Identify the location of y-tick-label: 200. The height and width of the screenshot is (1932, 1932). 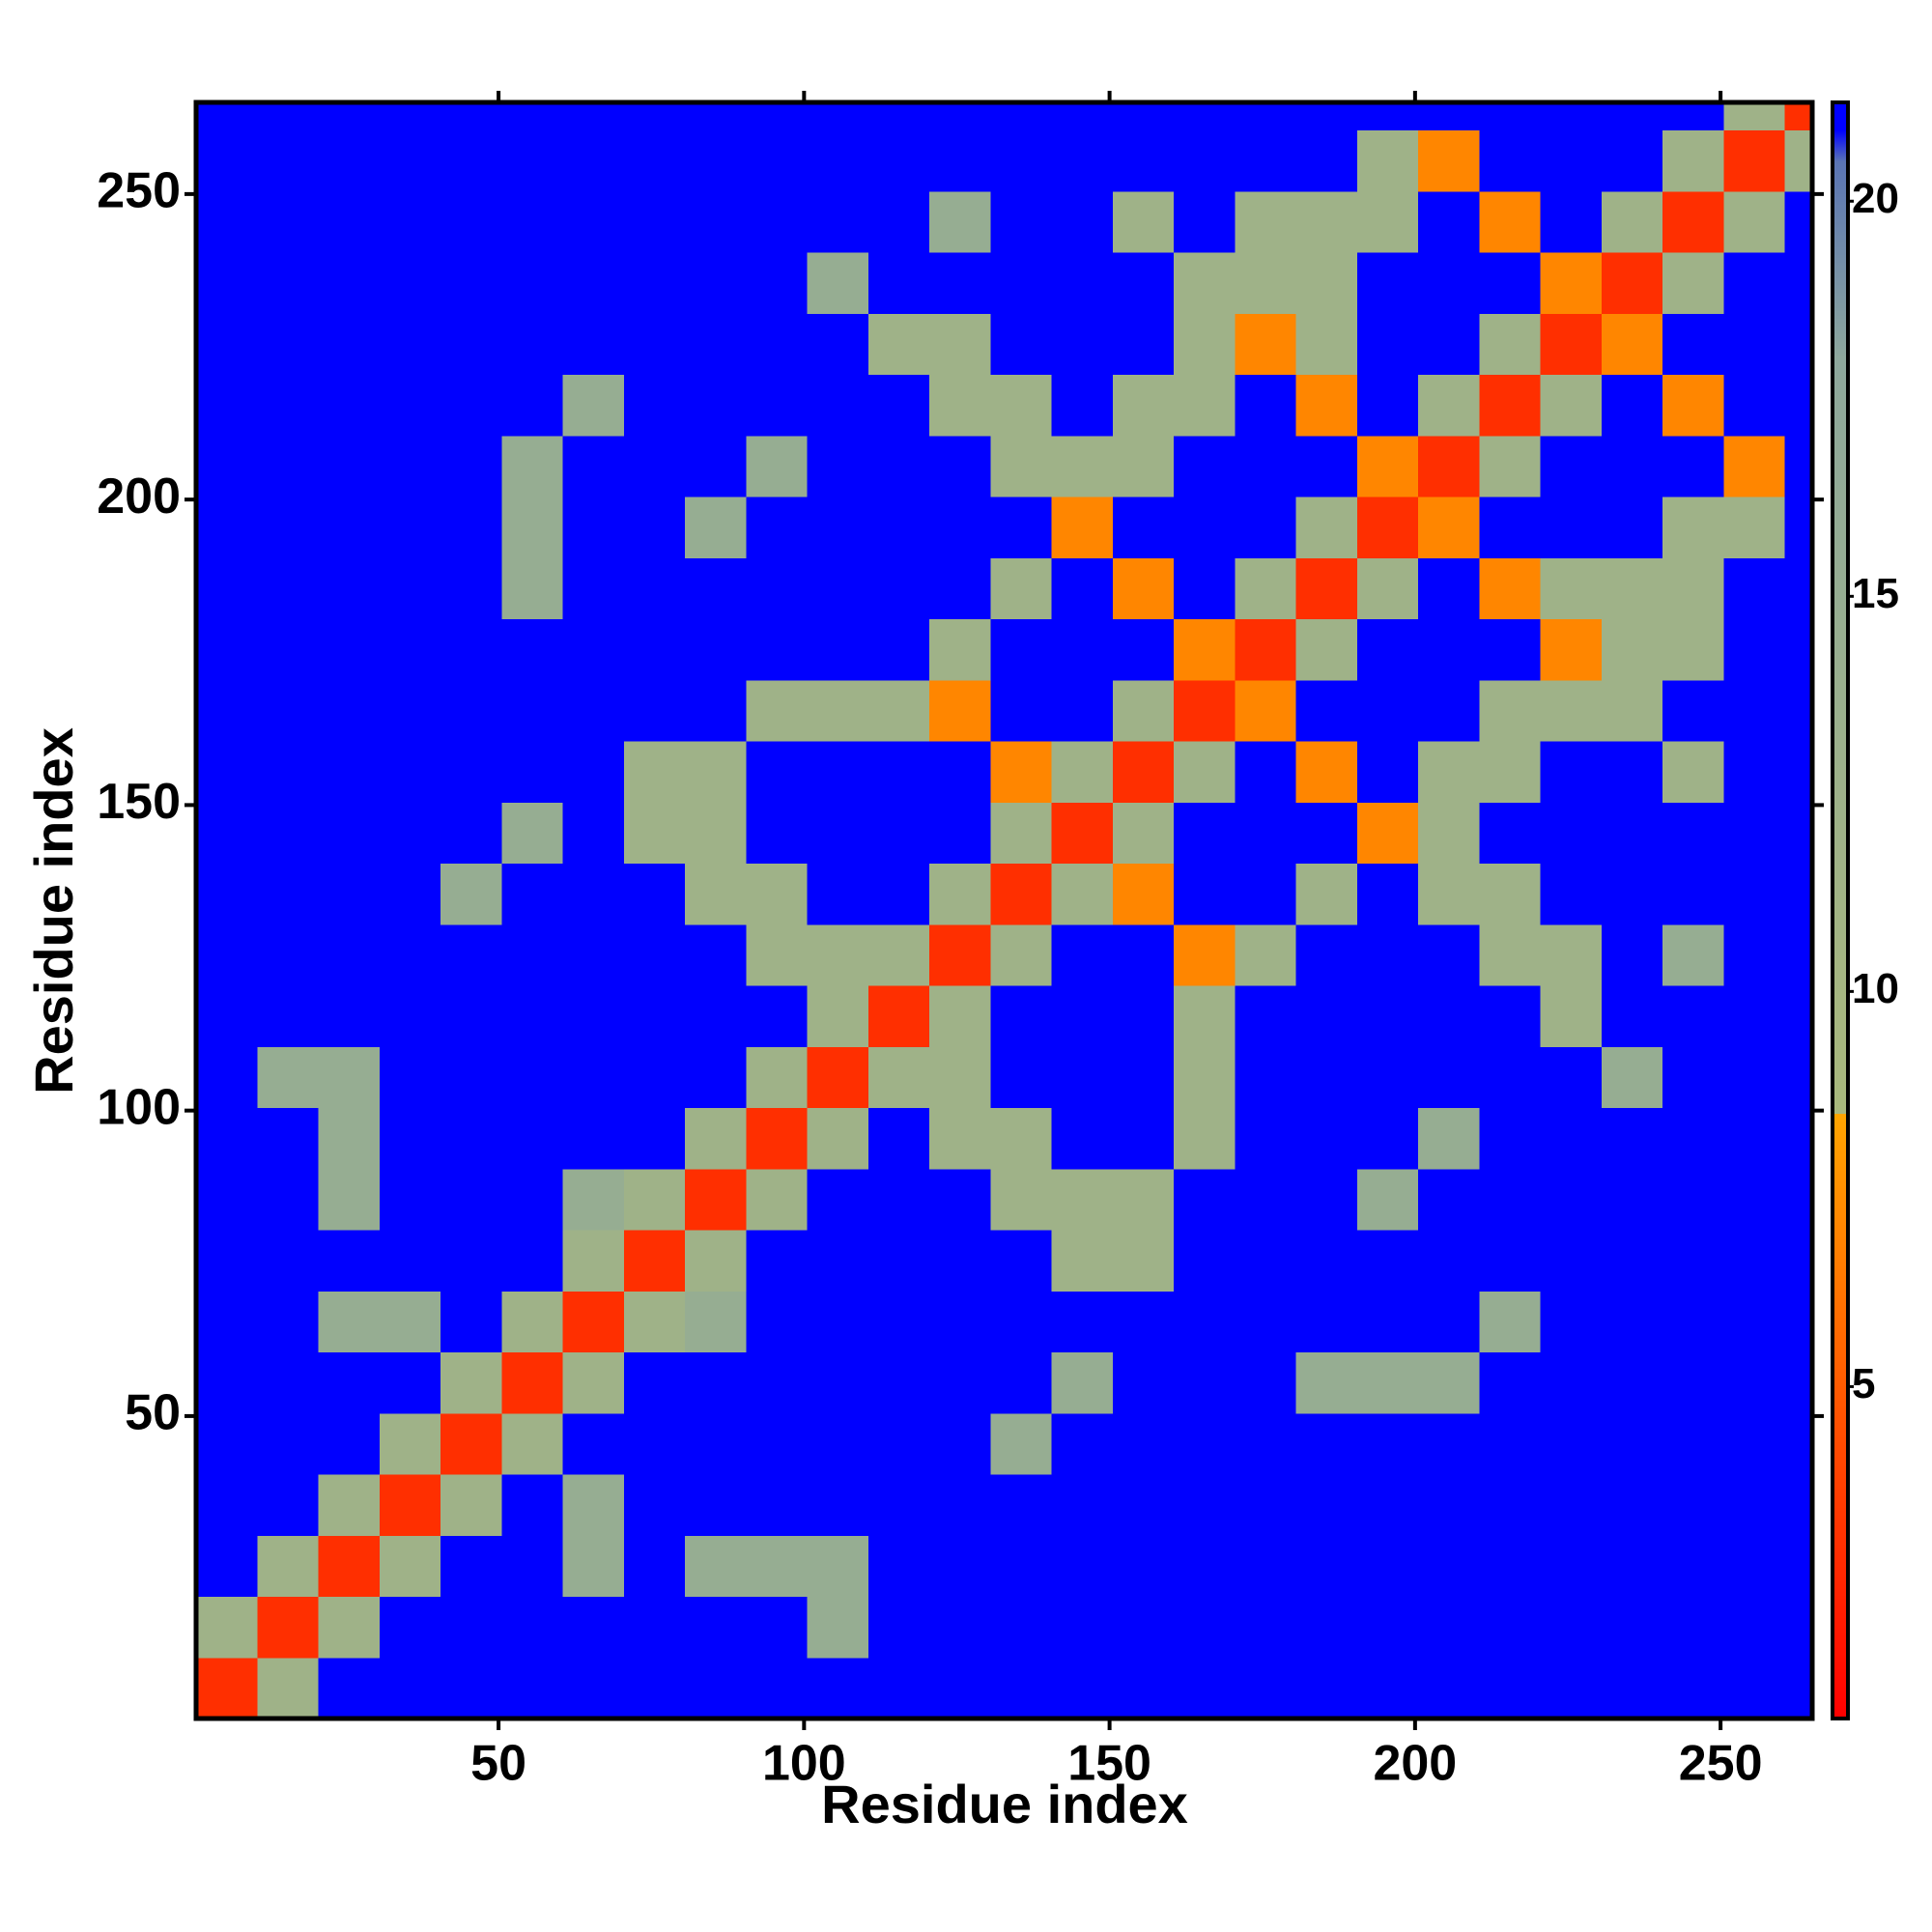
(139, 497).